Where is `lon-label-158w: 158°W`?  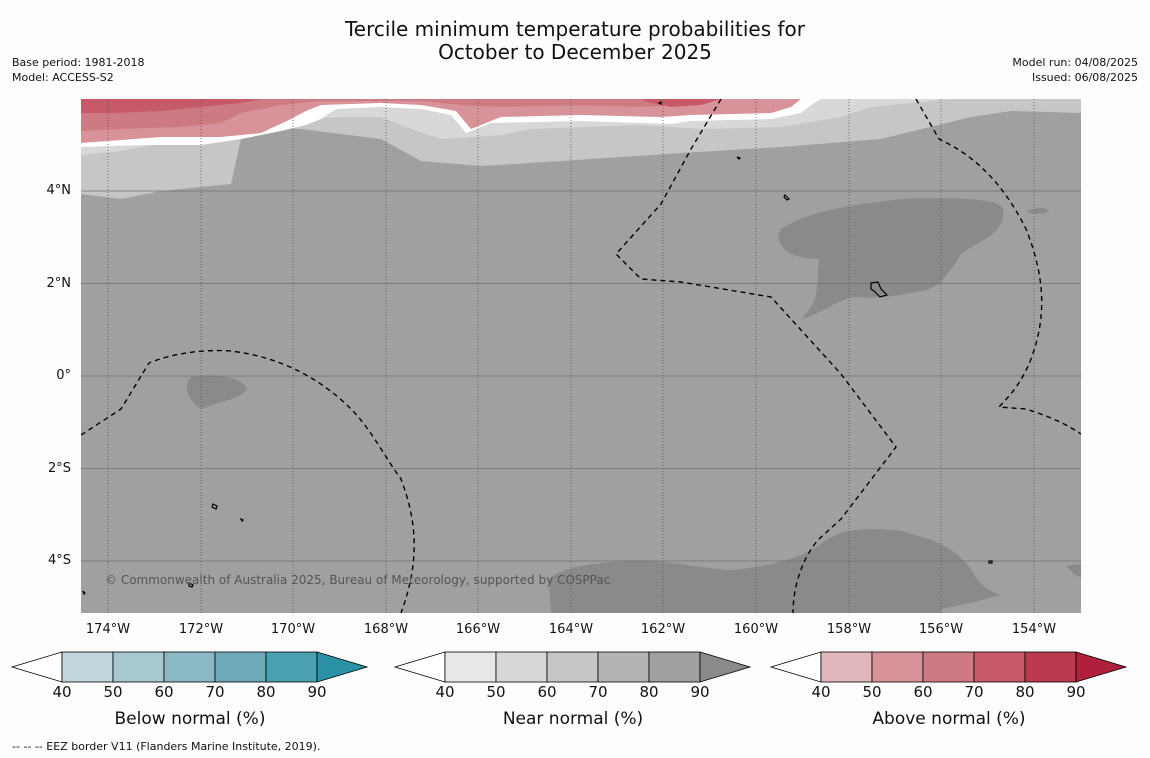
lon-label-158w: 158°W is located at coordinates (849, 629).